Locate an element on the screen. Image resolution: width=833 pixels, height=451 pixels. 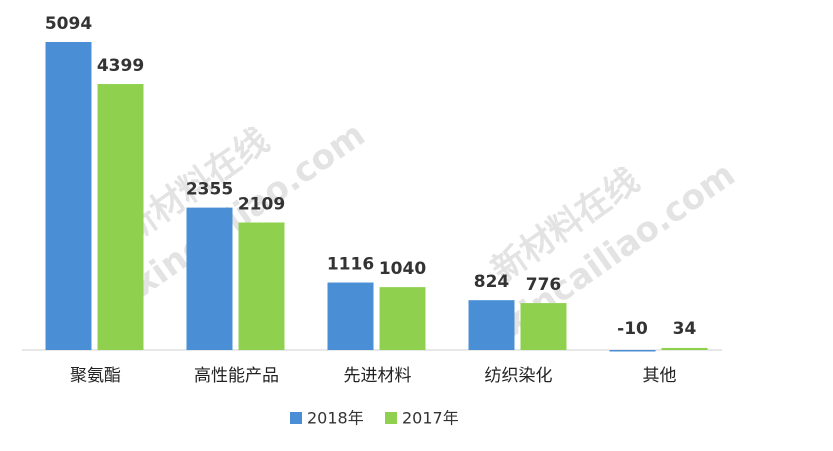
data-label: 776 is located at coordinates (544, 285).